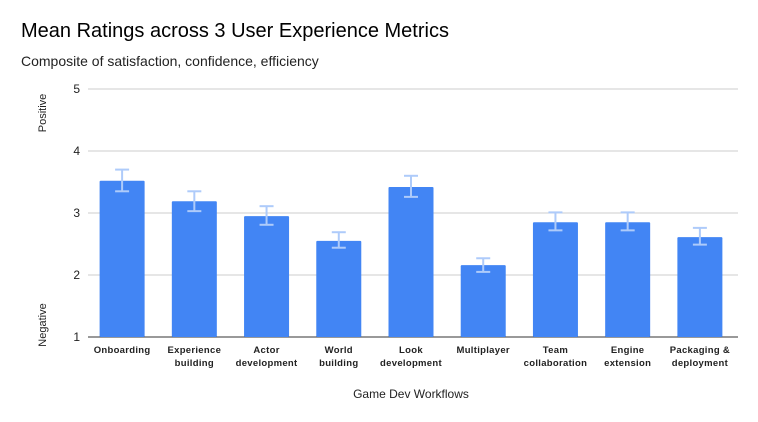 The image size is (758, 422). Describe the element at coordinates (627, 350) in the screenshot. I see `x-tick-label: Engine` at that location.